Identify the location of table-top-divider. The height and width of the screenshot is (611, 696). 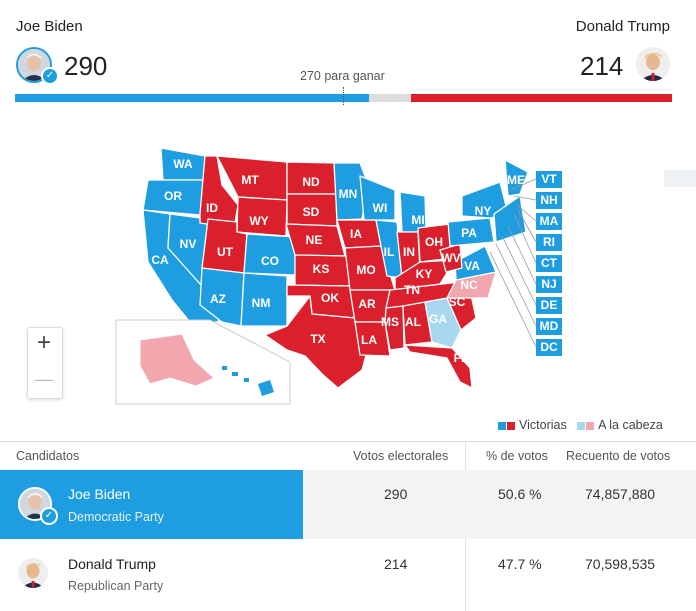
(348, 441).